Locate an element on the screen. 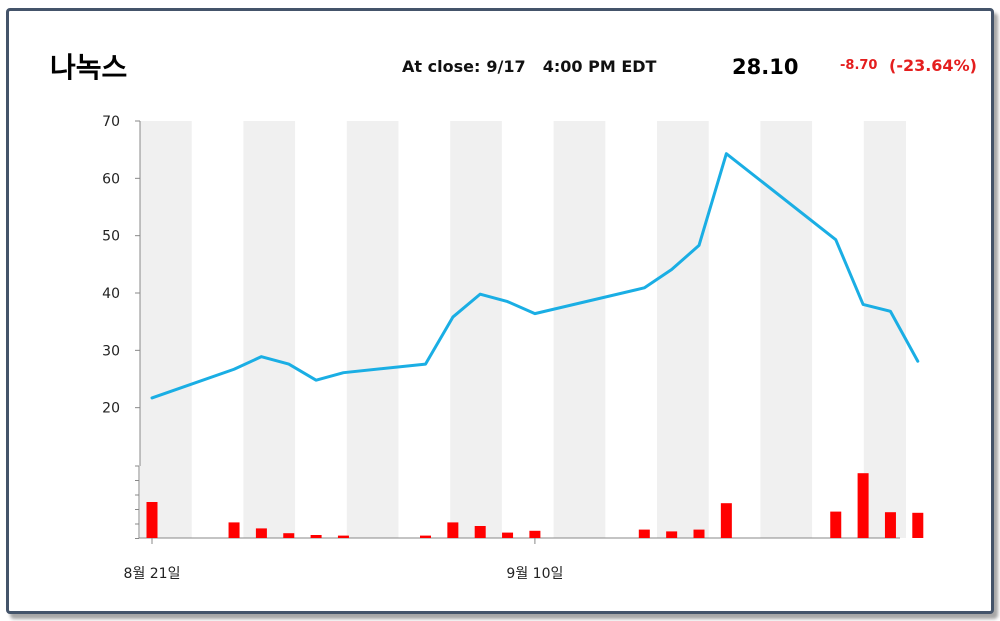 This screenshot has height=621, width=1000. close-time: 4:00 PM EDT is located at coordinates (599, 66).